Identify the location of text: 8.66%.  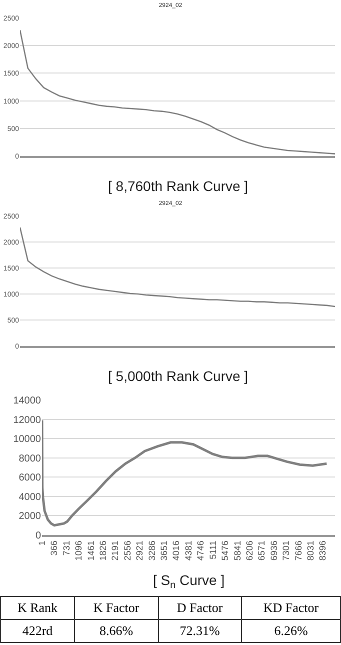
(116, 631).